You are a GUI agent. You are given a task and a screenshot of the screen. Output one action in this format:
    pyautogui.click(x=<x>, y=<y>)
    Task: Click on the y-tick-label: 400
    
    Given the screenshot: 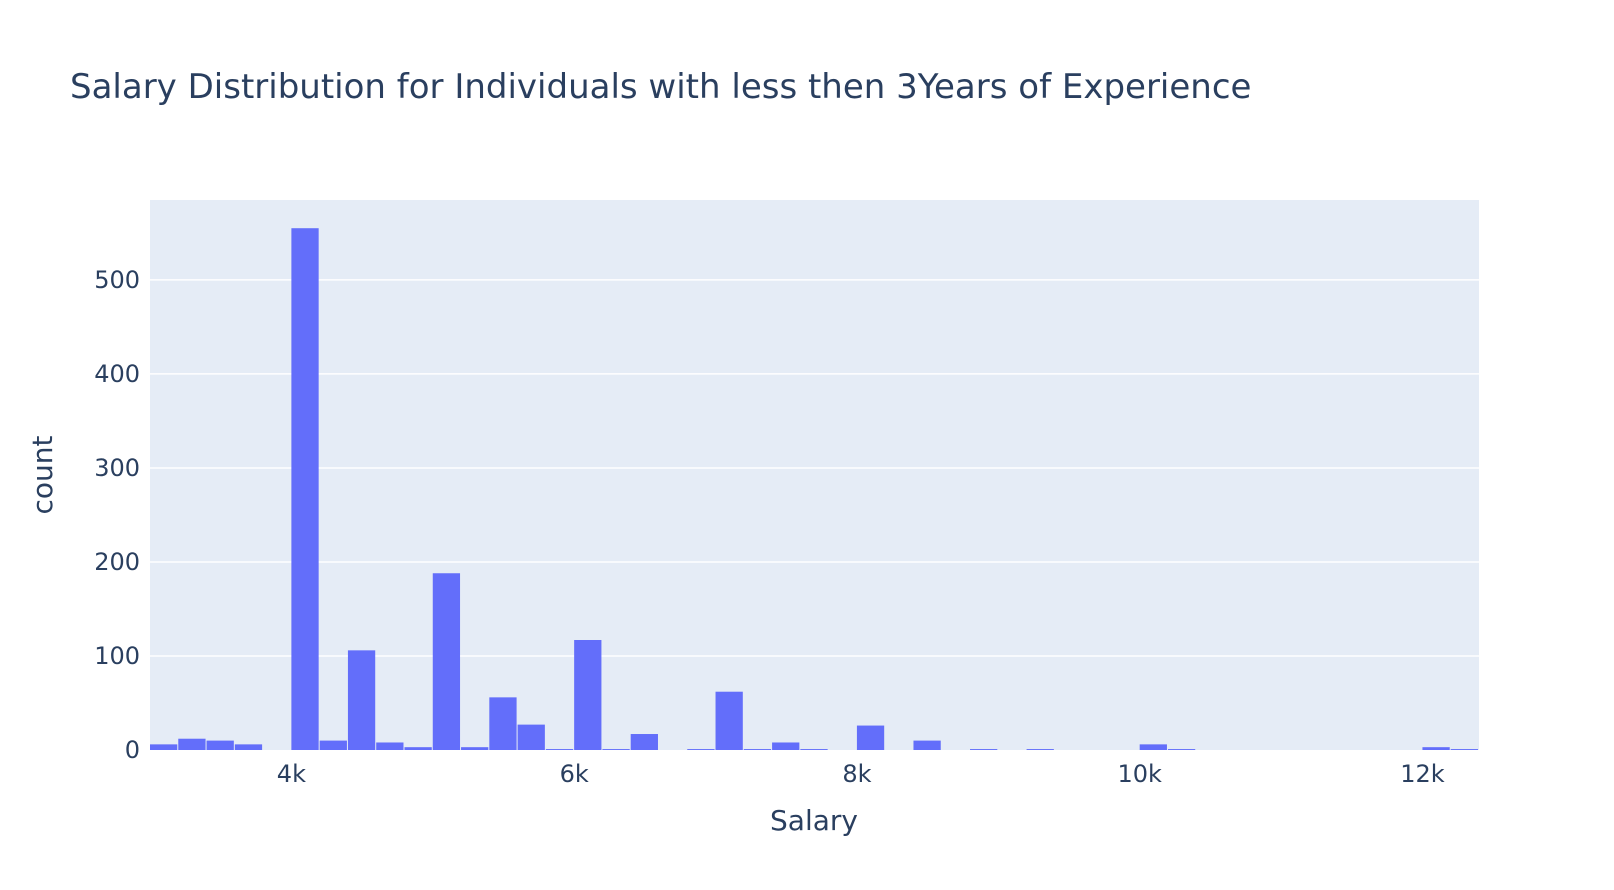 What is the action you would take?
    pyautogui.click(x=117, y=374)
    